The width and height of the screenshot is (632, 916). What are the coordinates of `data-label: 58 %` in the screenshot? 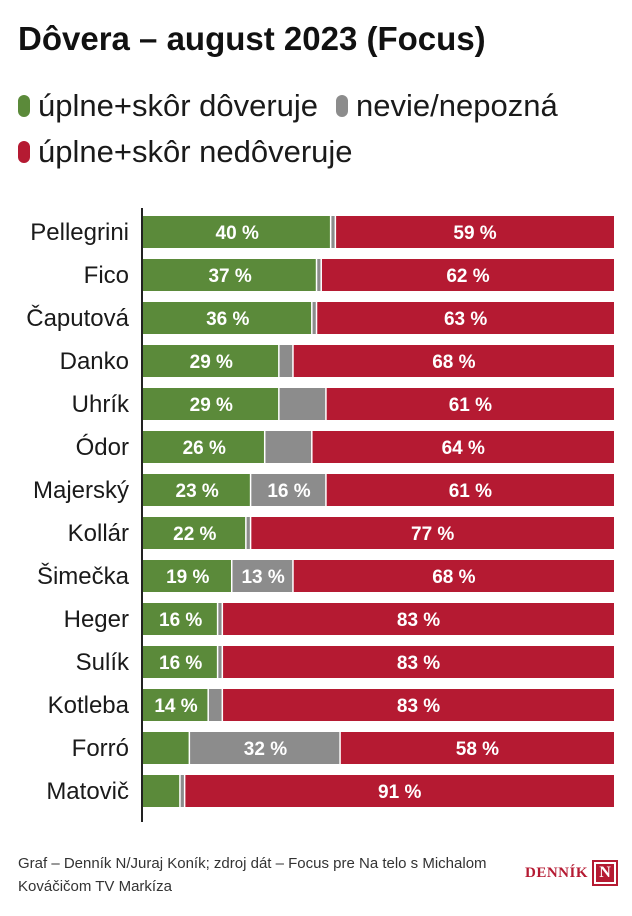 It's located at (477, 749).